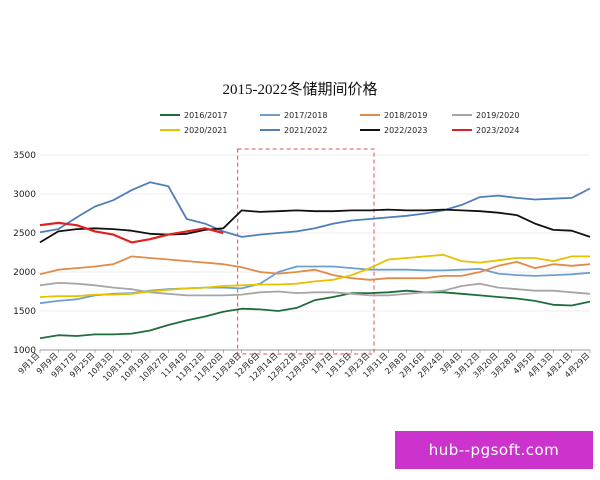  What do you see at coordinates (24, 273) in the screenshot?
I see `y-tick-label: 2000` at bounding box center [24, 273].